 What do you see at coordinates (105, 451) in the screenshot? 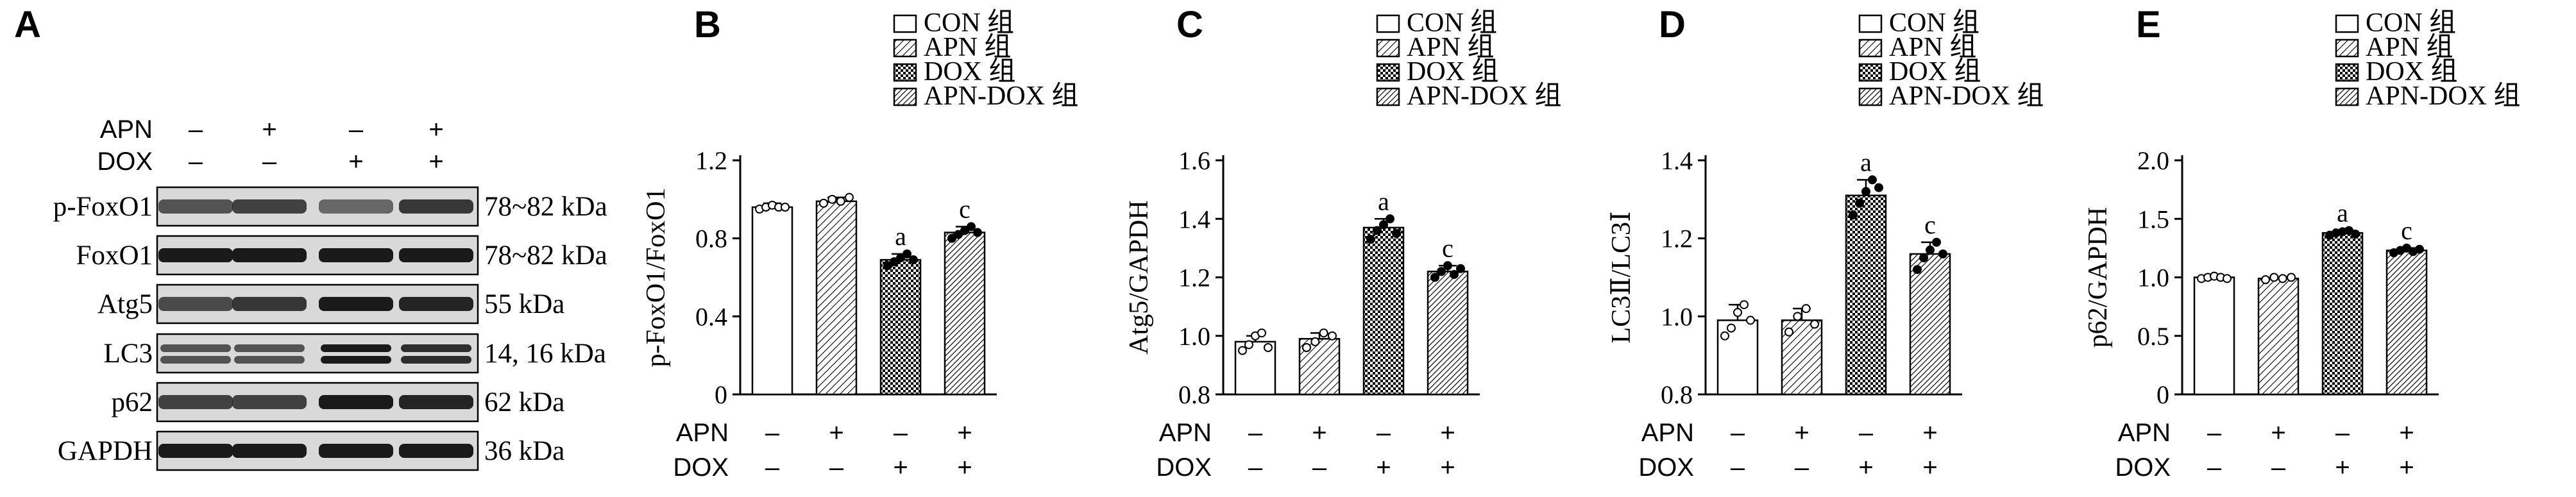
I see `blot-protein-name: GAPDH` at bounding box center [105, 451].